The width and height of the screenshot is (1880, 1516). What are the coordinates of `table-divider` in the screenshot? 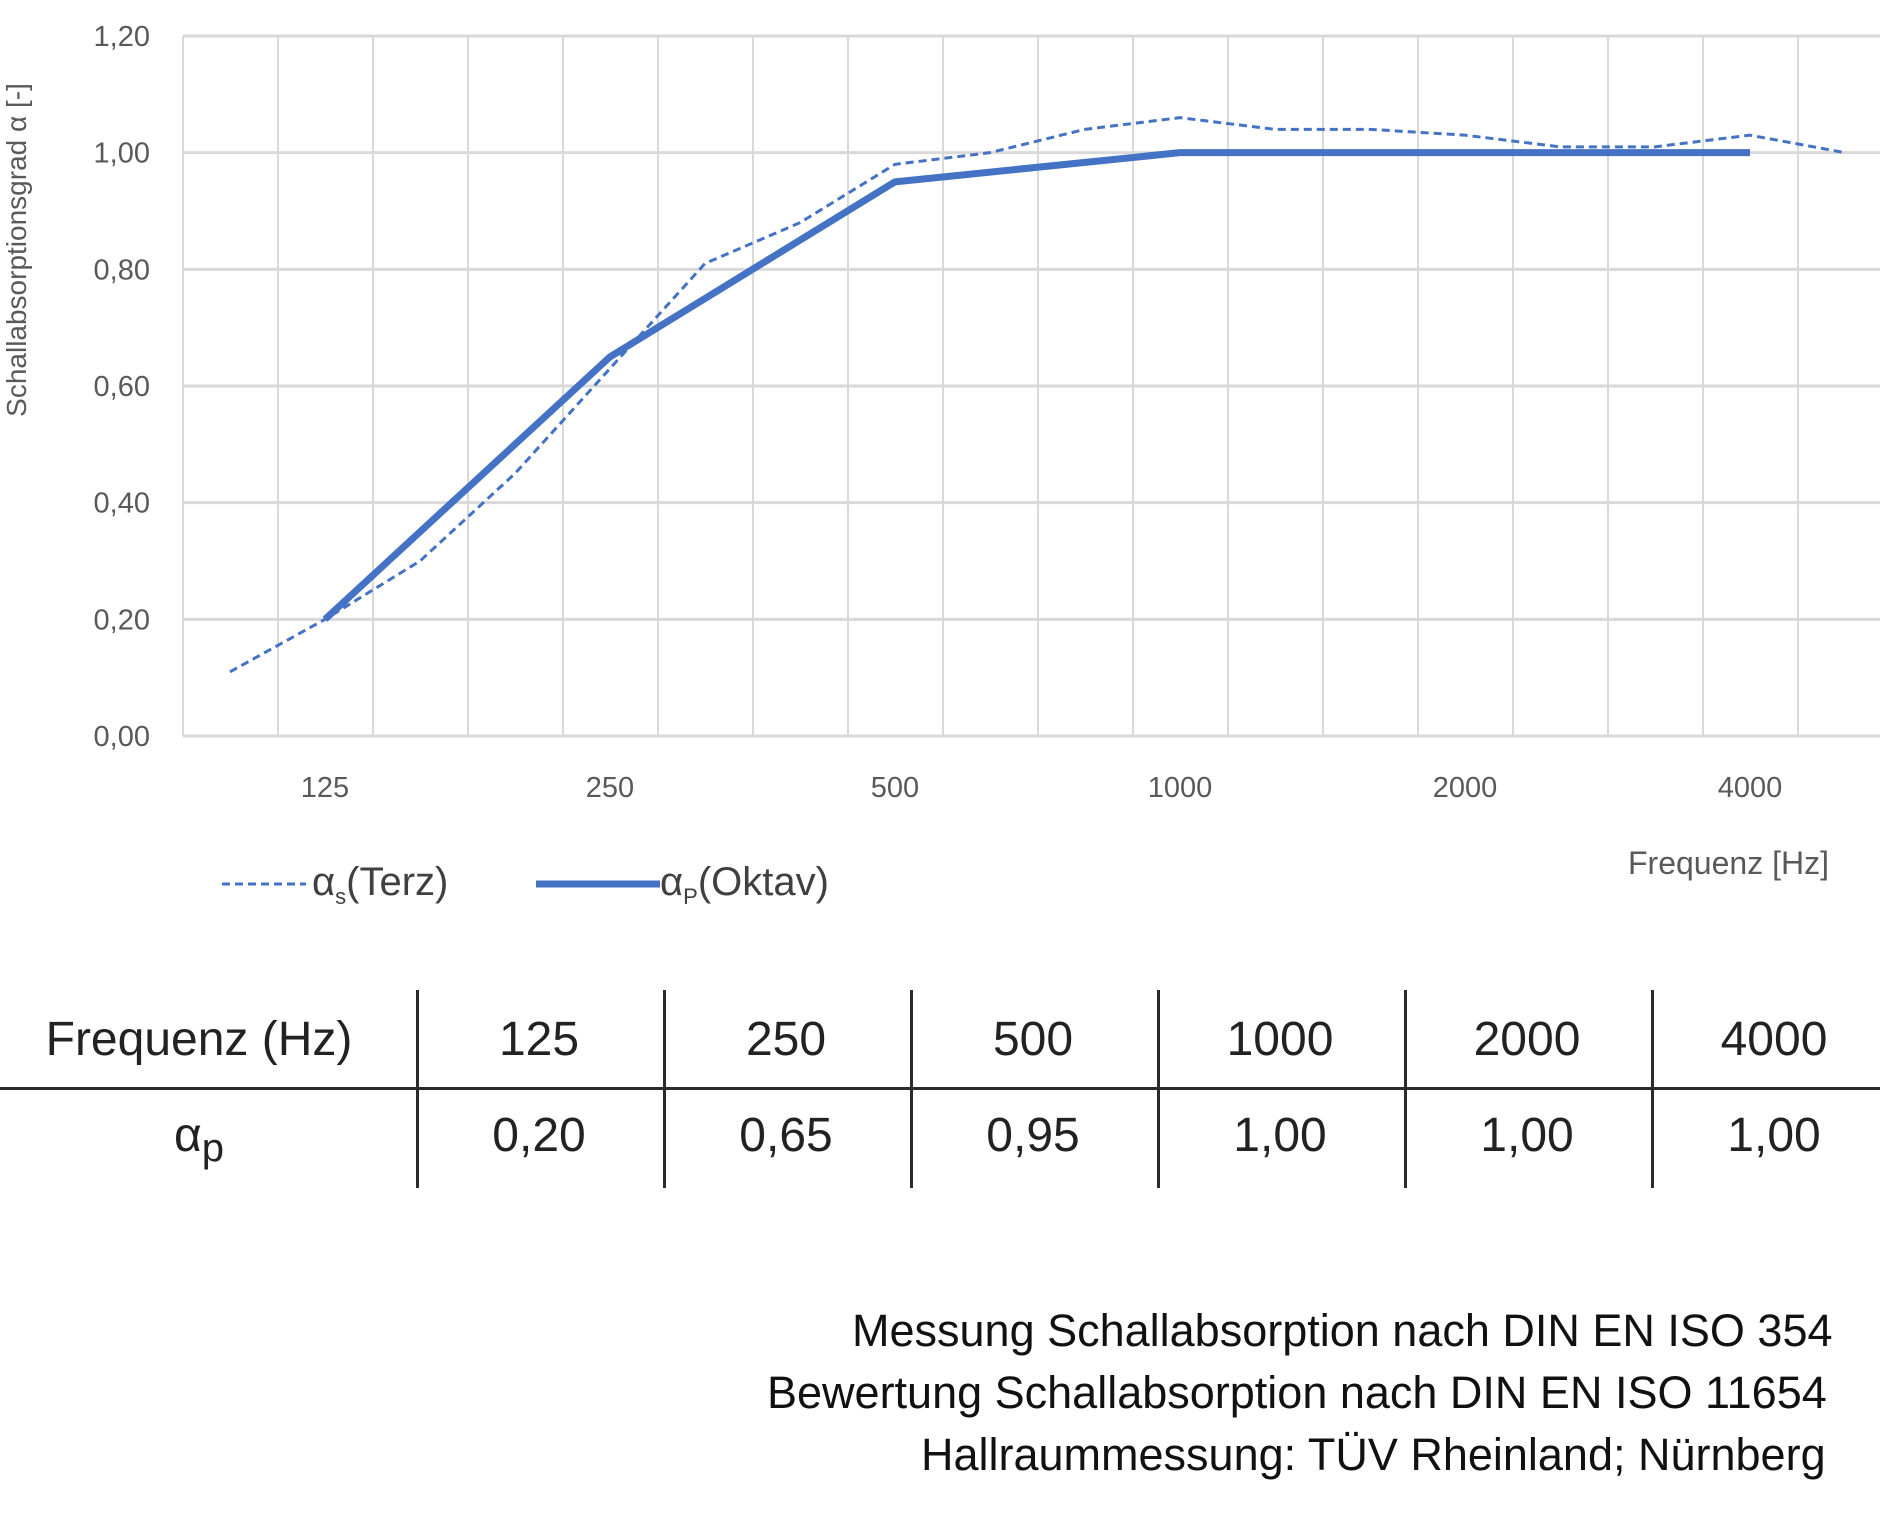 It's located at (940, 1088).